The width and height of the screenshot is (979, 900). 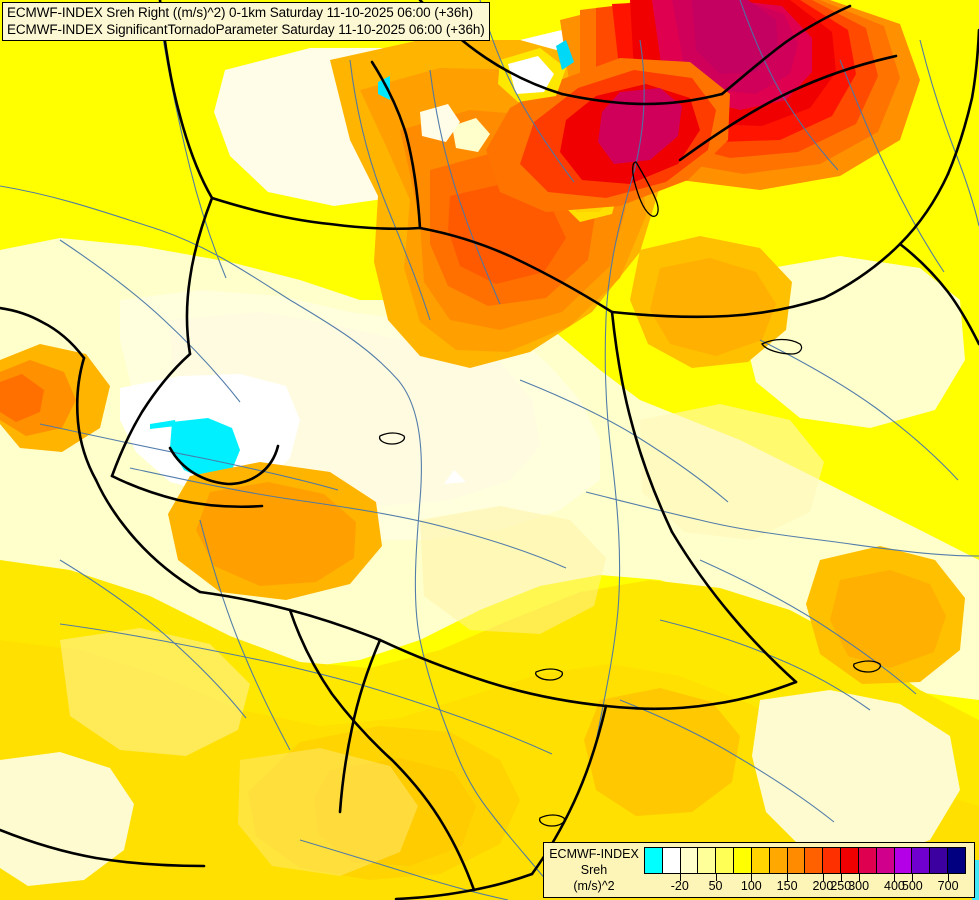 I want to click on border-pl-sk2, so click(x=642, y=99).